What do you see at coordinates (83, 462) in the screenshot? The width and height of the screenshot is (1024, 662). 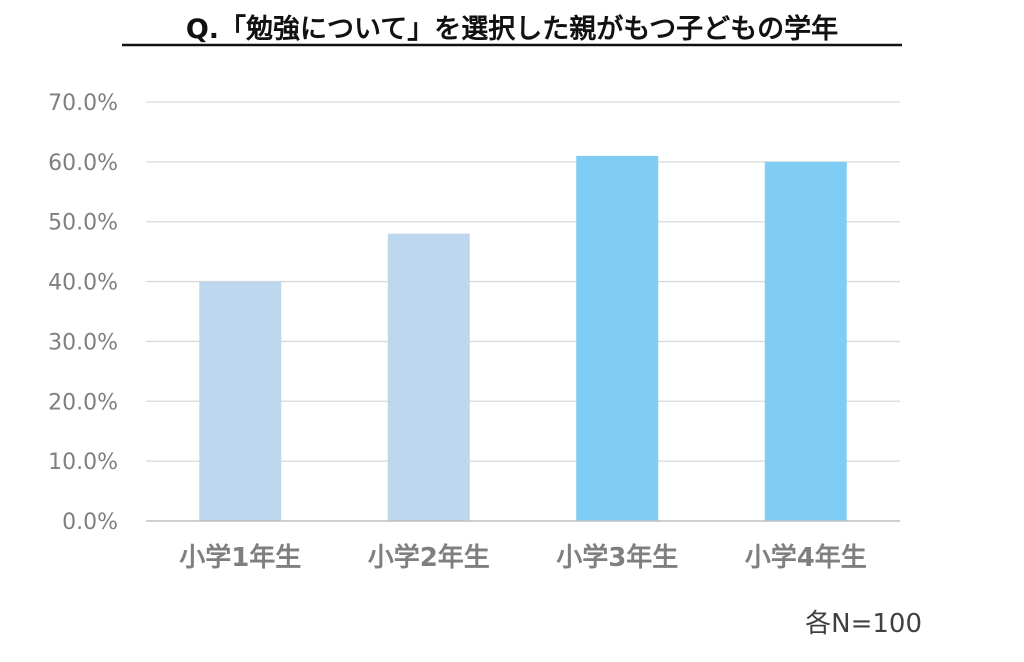 I see `y-tick-label: 10.0%` at bounding box center [83, 462].